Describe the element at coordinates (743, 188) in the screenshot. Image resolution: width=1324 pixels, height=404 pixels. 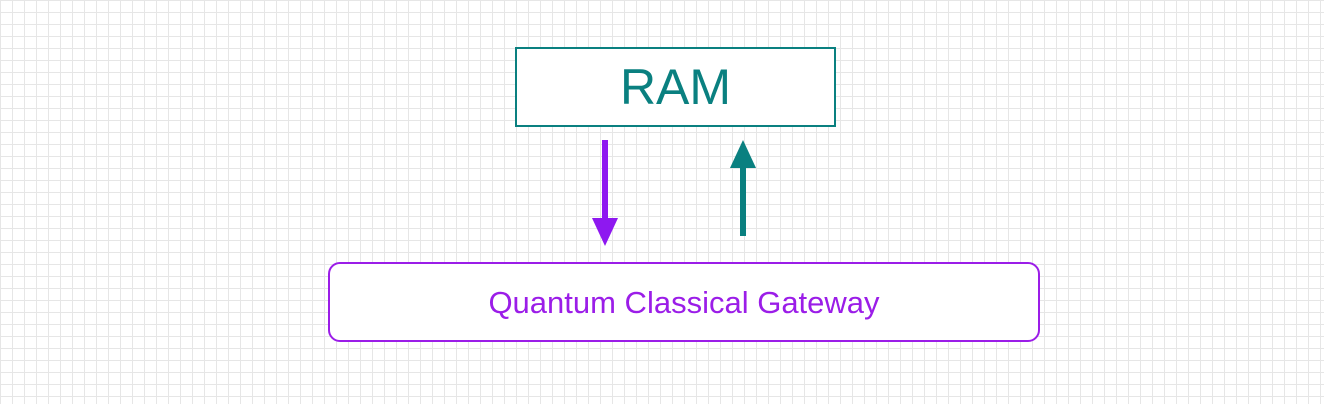
I see `arrow-gateway-to-ram` at that location.